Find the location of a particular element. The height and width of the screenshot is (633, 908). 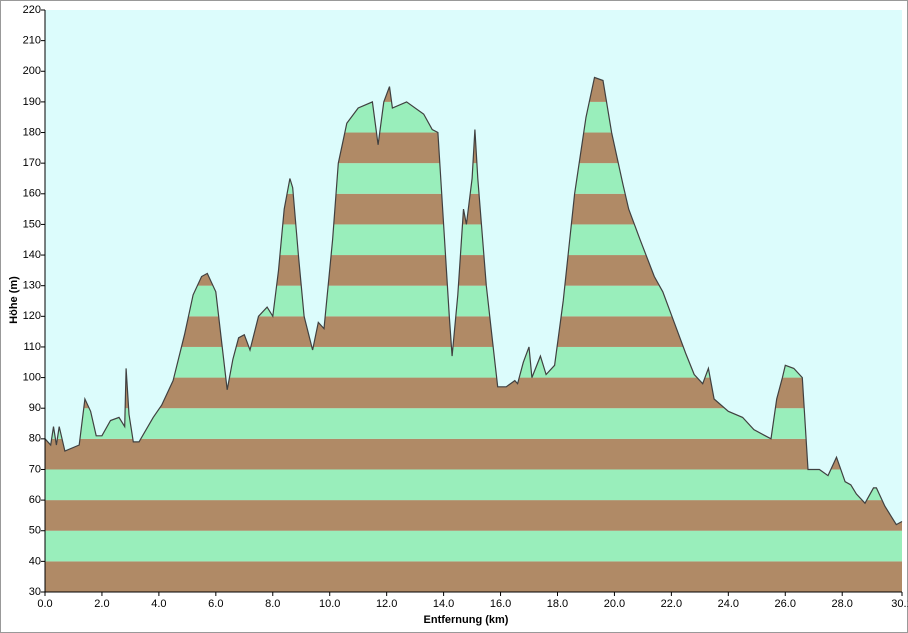

x-tick-label: 18.0 is located at coordinates (557, 604).